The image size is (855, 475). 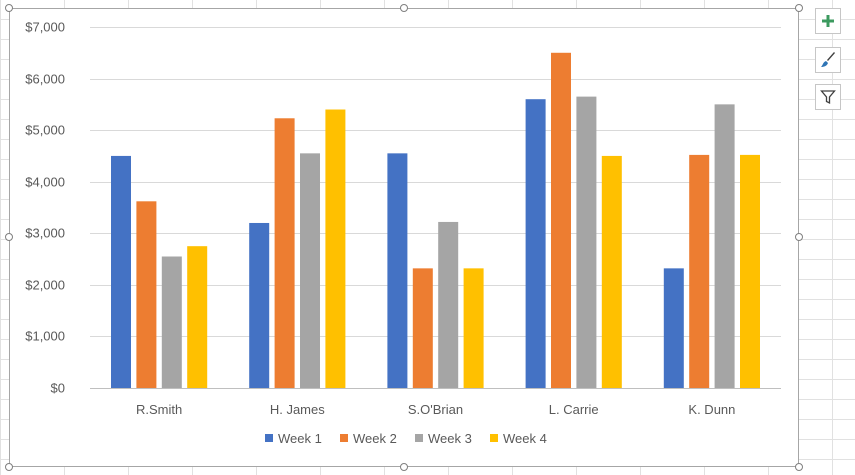 I want to click on chart-filters-button, so click(x=828, y=97).